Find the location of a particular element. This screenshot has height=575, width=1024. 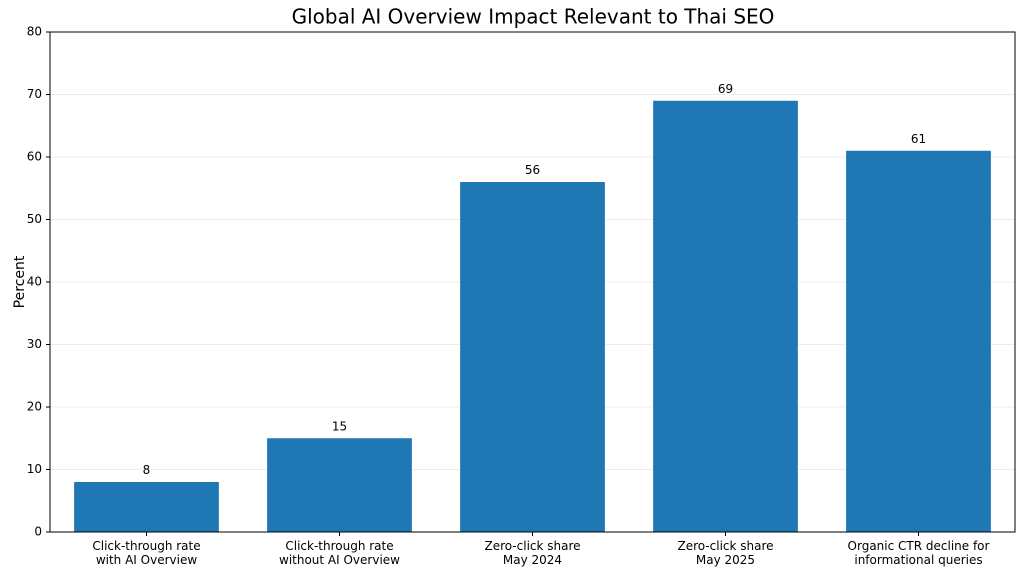

y-tick-label: 40 is located at coordinates (34, 282).